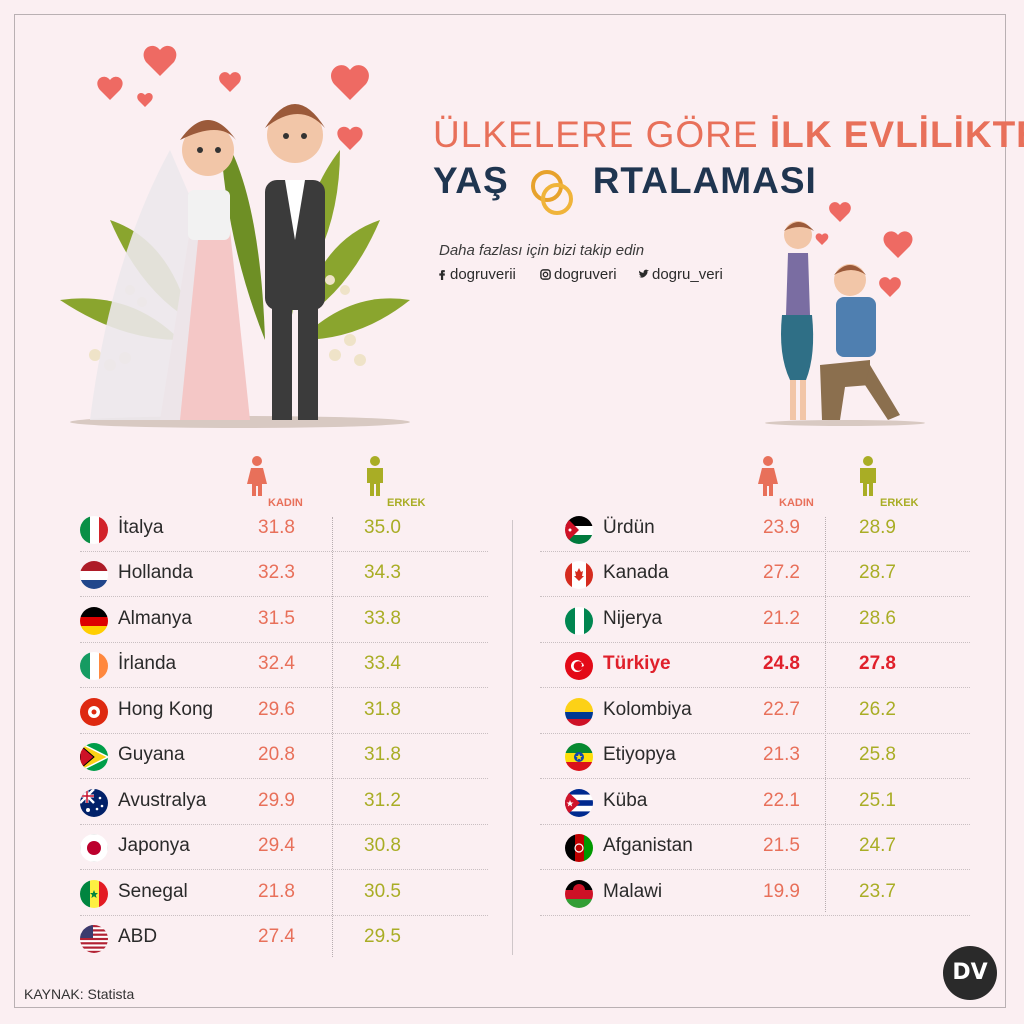 This screenshot has width=1024, height=1024. I want to click on country-name: Almanya, so click(155, 618).